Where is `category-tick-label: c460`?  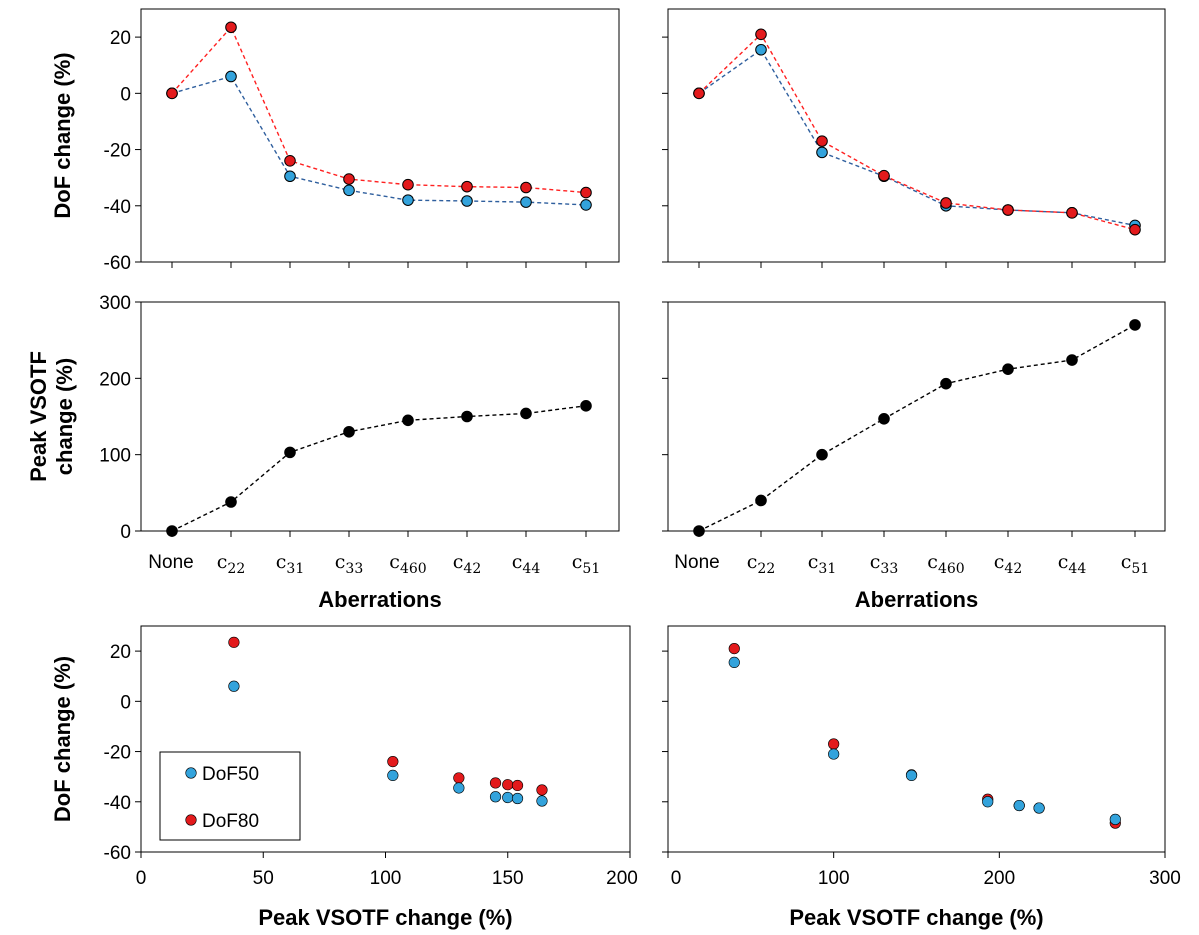
category-tick-label: c460 is located at coordinates (945, 564).